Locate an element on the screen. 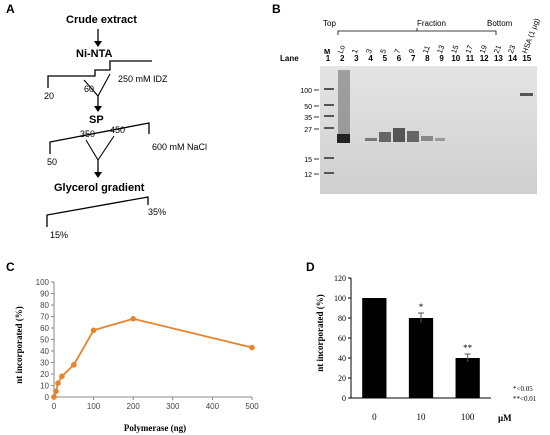  d-x-tick-label: 0 is located at coordinates (374, 417).